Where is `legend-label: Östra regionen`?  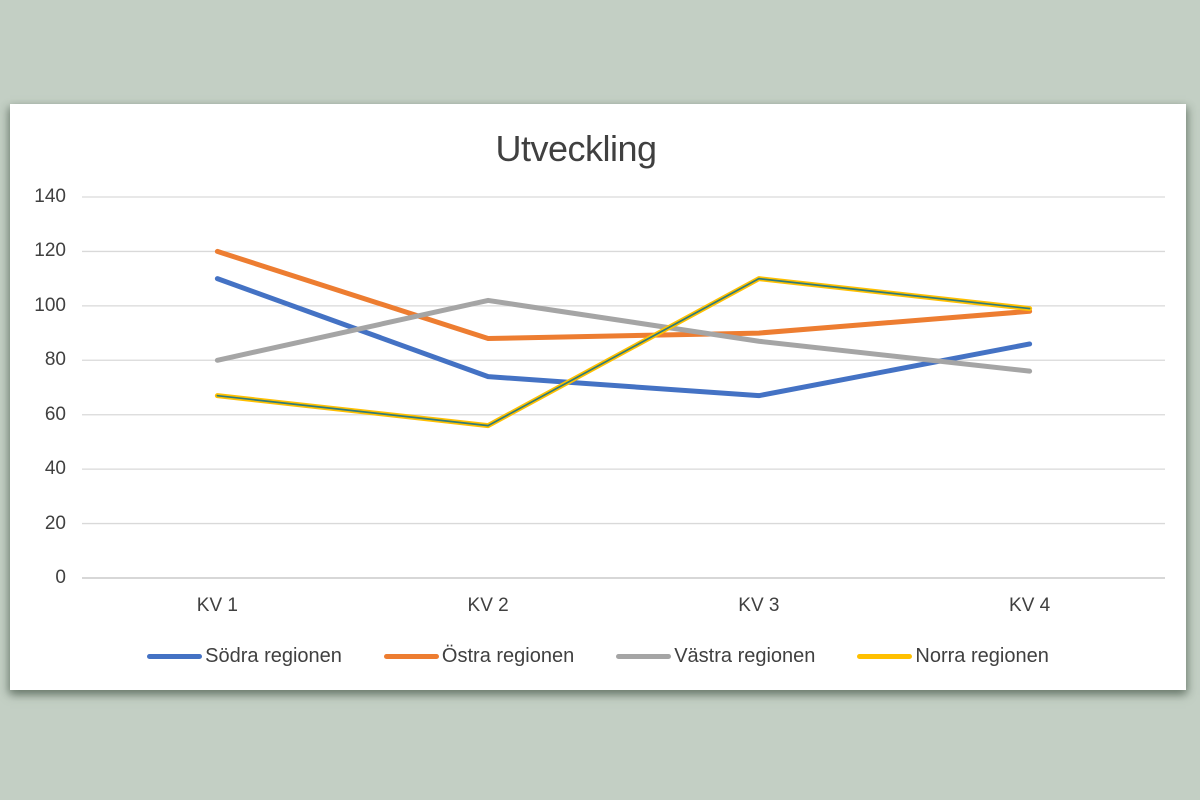 legend-label: Östra regionen is located at coordinates (508, 656).